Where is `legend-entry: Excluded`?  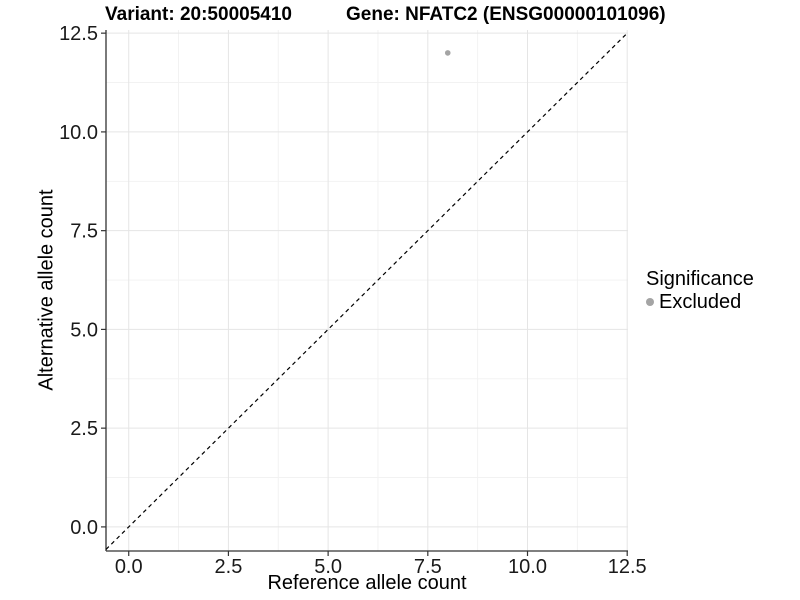
legend-entry: Excluded is located at coordinates (700, 302).